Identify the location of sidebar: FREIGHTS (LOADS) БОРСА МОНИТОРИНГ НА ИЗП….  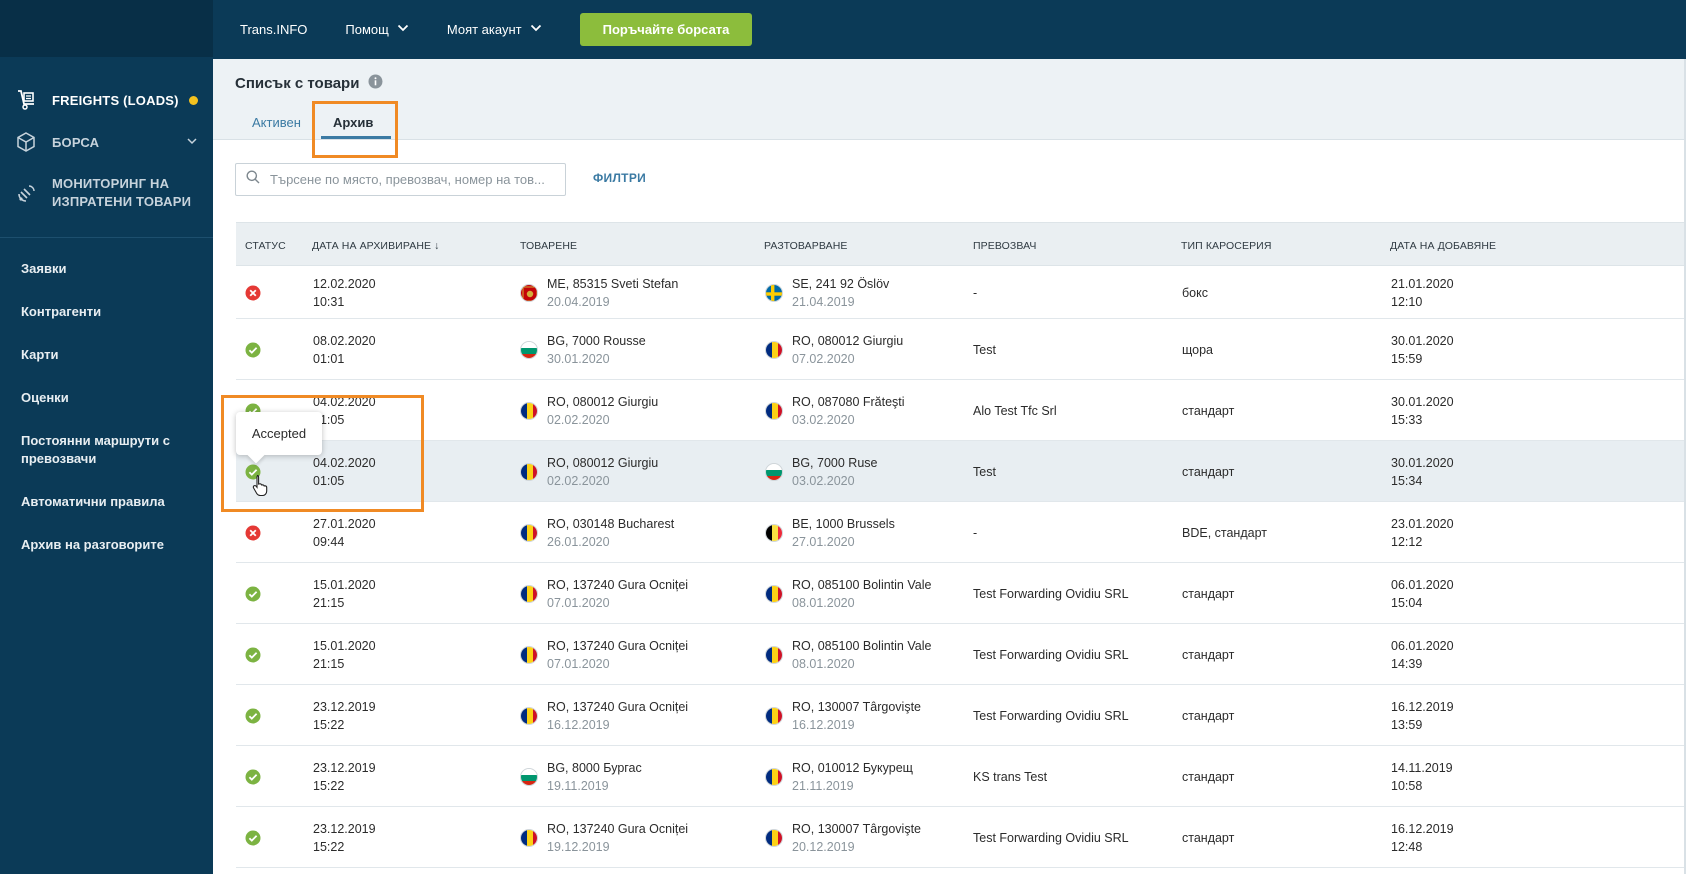
(106, 437).